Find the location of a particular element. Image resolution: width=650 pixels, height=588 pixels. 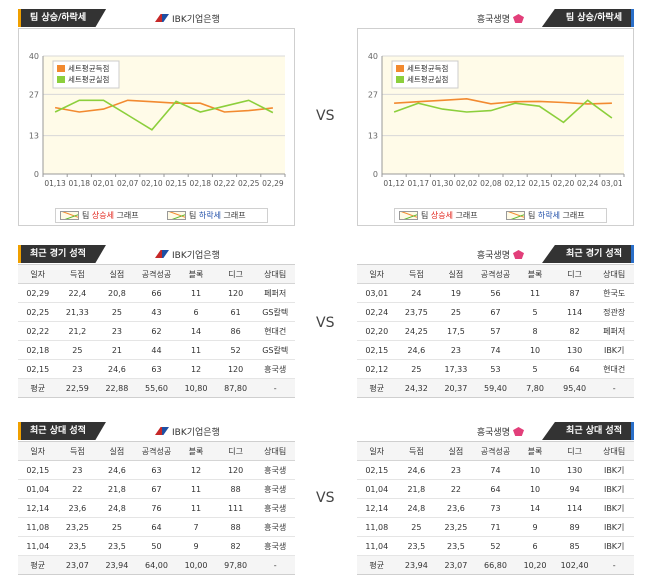

right-team-name: 흥국생명 is located at coordinates (500, 431).